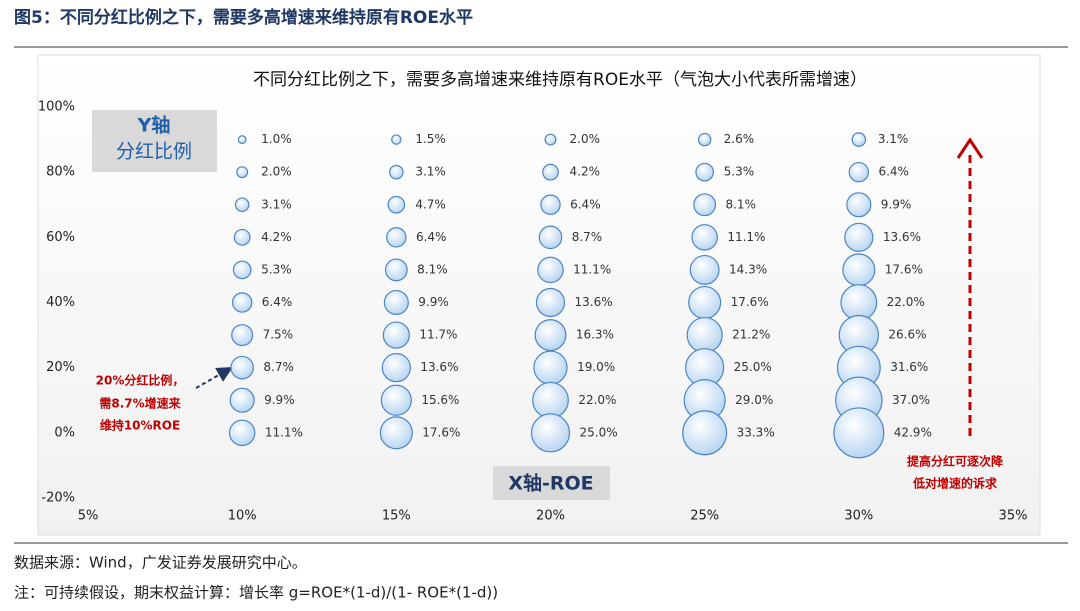 Image resolution: width=1080 pixels, height=611 pixels. What do you see at coordinates (154, 152) in the screenshot?
I see `y-axis-label: 分红比例` at bounding box center [154, 152].